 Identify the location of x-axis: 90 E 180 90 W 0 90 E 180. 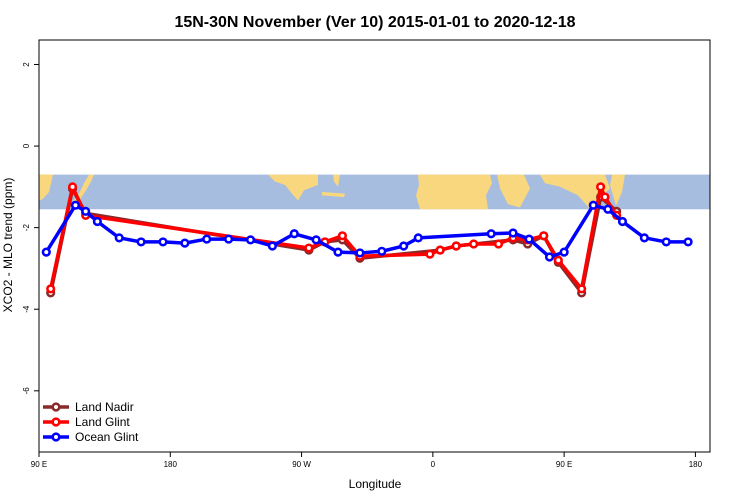
(367, 460).